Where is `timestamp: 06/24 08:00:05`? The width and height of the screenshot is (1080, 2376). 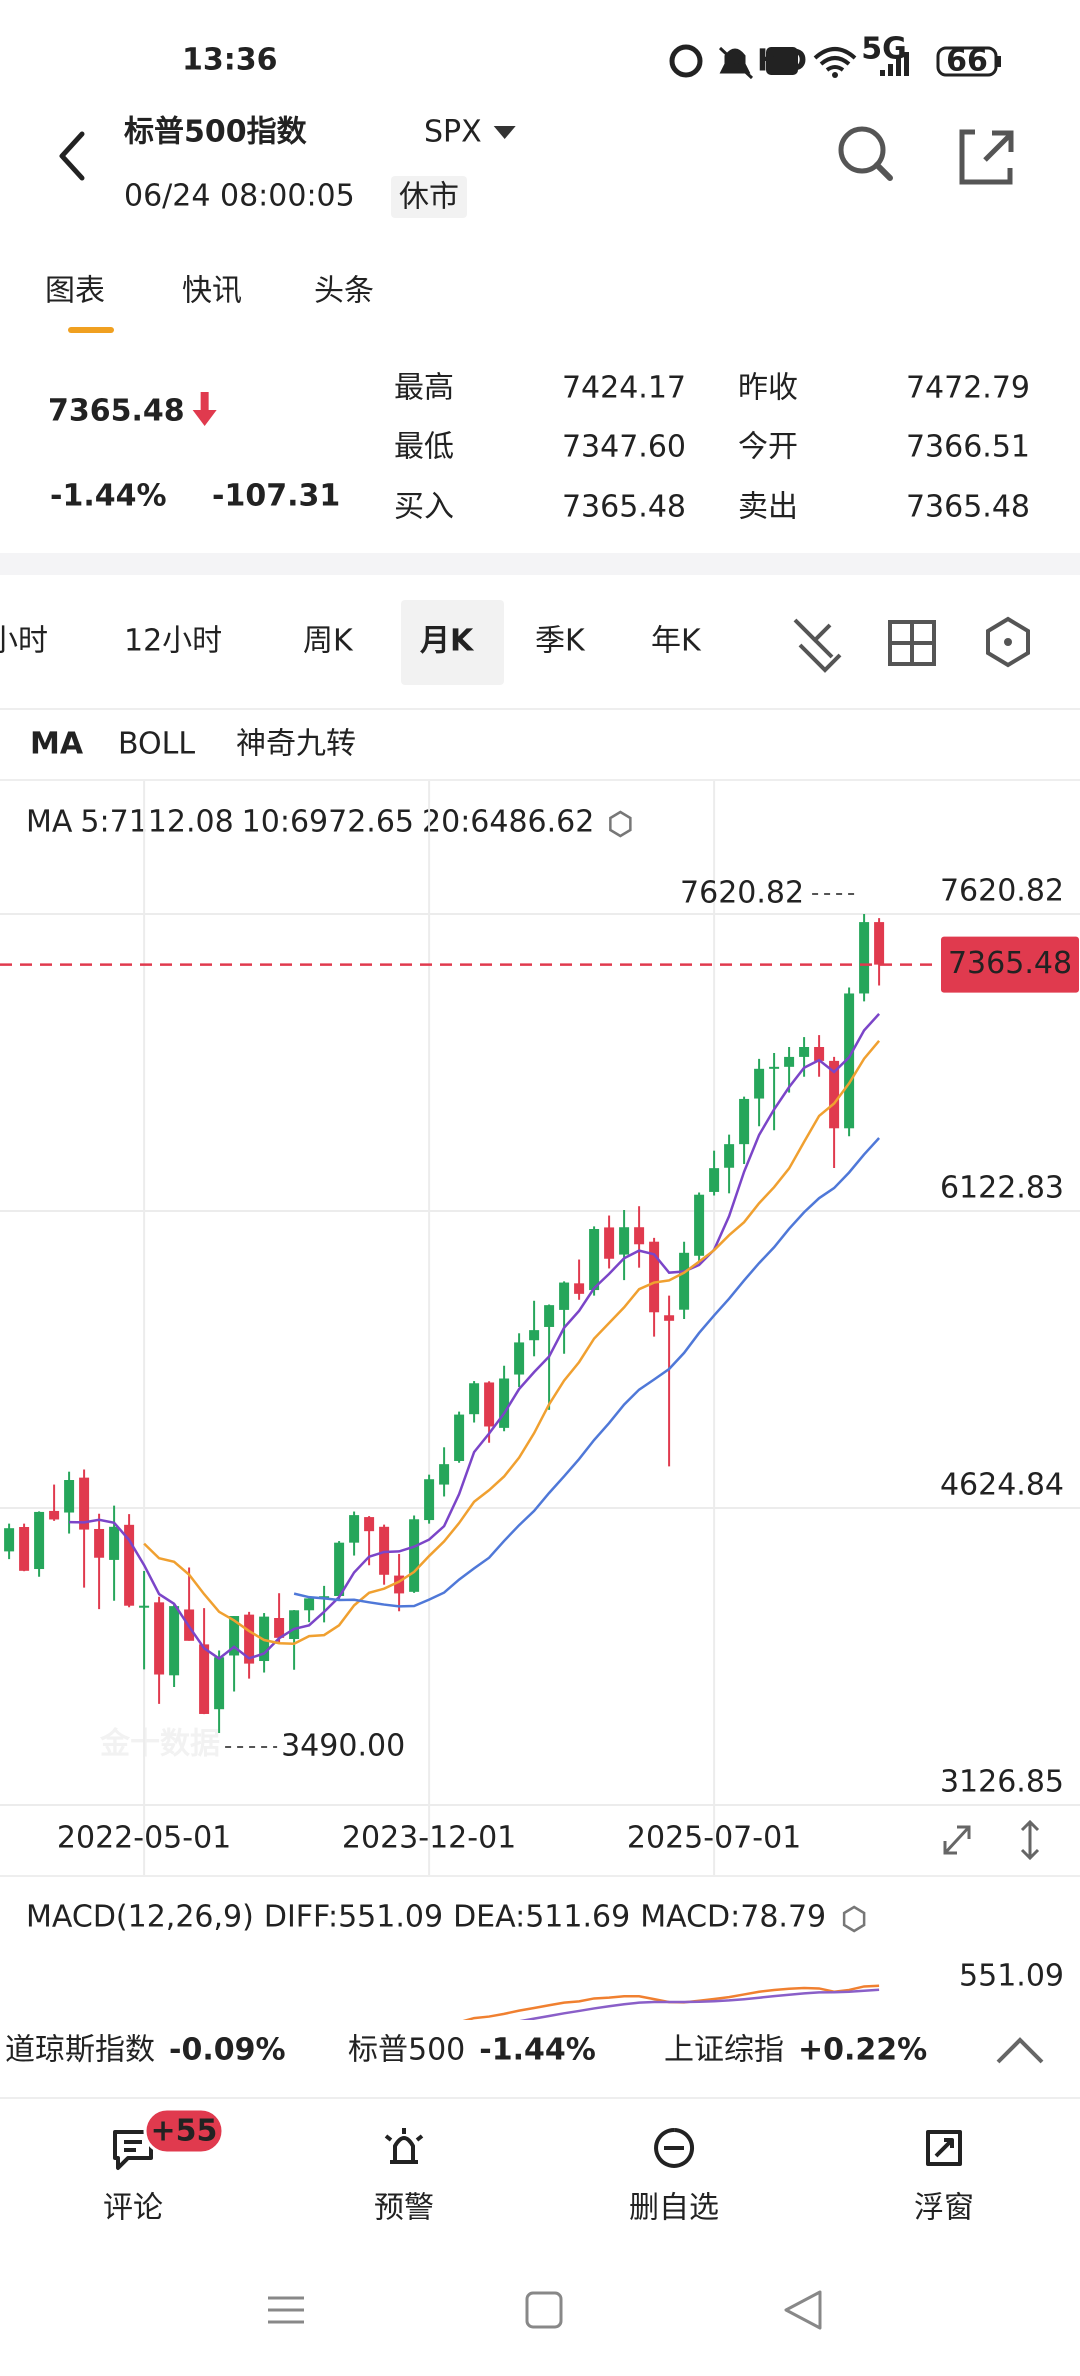 timestamp: 06/24 08:00:05 is located at coordinates (239, 196).